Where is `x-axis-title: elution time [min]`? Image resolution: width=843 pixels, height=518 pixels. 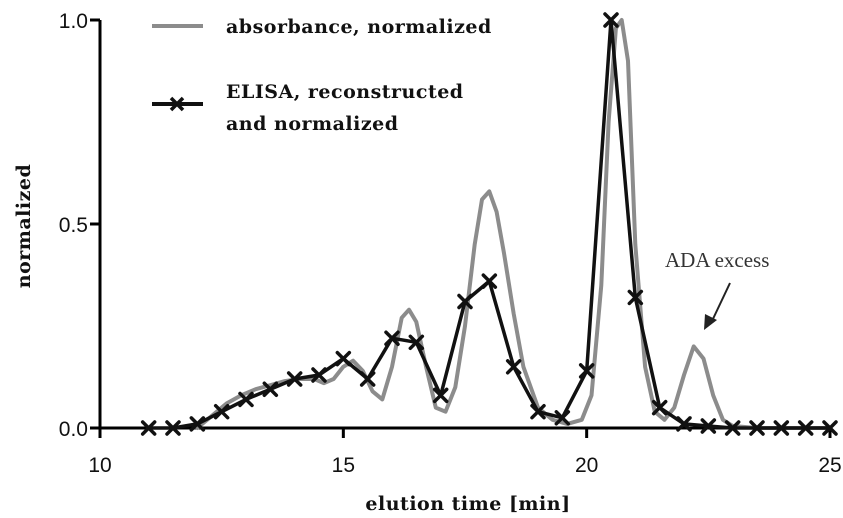
x-axis-title: elution time [min] is located at coordinates (467, 504).